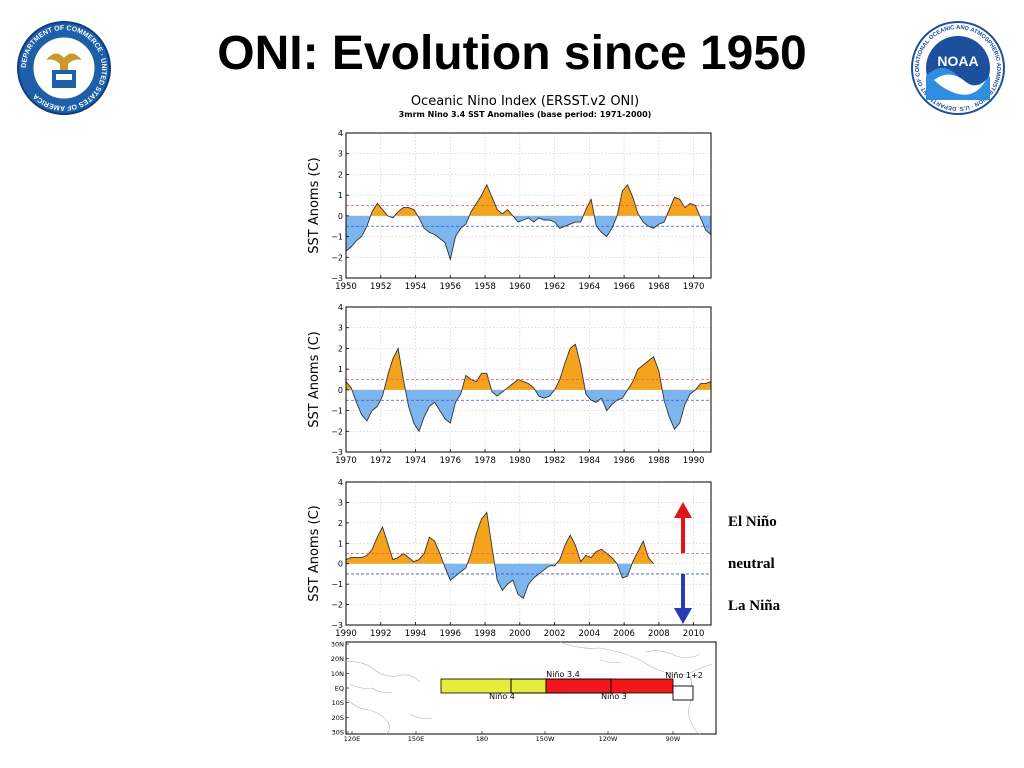  I want to click on lat-tick-label: 30N, so click(337, 645).